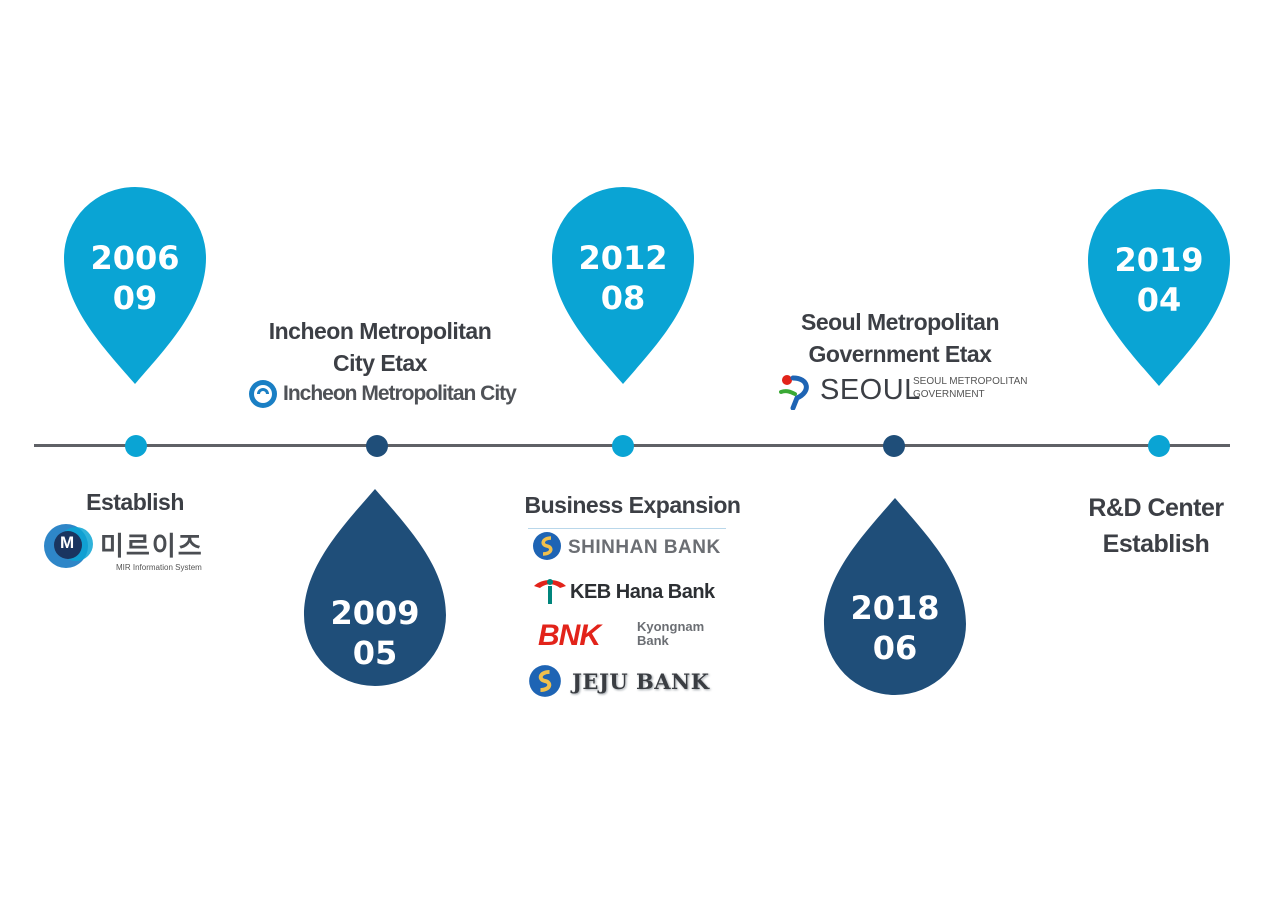 Image resolution: width=1280 pixels, height=900 pixels. What do you see at coordinates (380, 363) in the screenshot?
I see `label-line: City Etax` at bounding box center [380, 363].